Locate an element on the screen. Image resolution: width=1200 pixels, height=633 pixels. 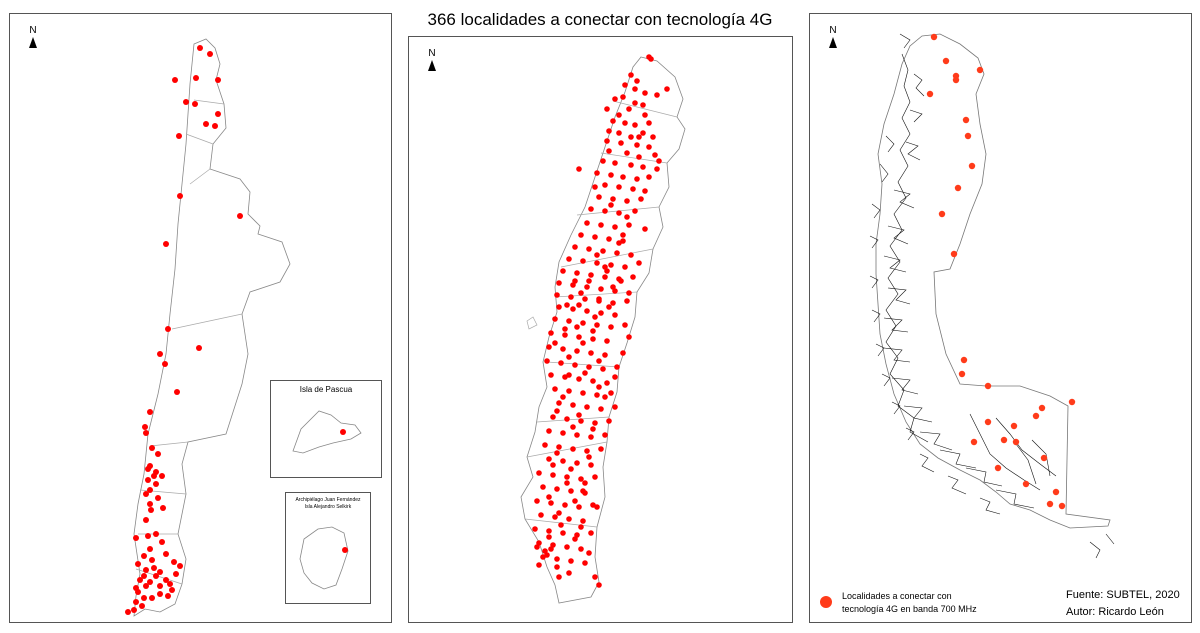
legend-line1: Localidades a conectar con is located at coordinates (897, 596).